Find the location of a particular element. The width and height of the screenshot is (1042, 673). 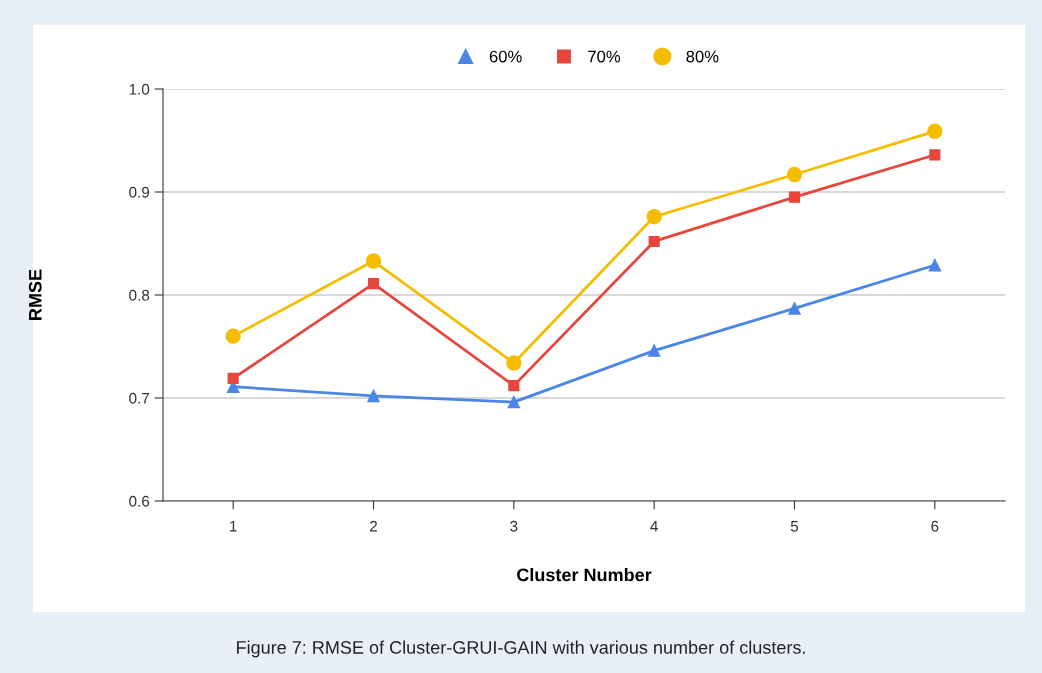

y-axis-title: RMSE is located at coordinates (35, 294).